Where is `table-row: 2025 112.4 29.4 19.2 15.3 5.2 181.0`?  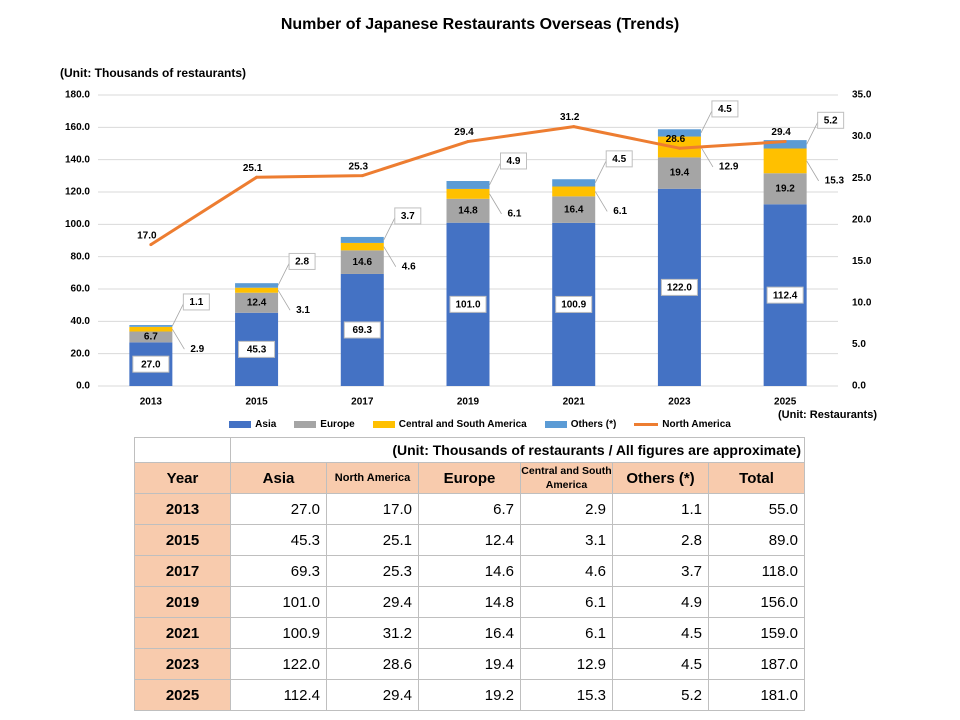 table-row: 2025 112.4 29.4 19.2 15.3 5.2 181.0 is located at coordinates (469, 695).